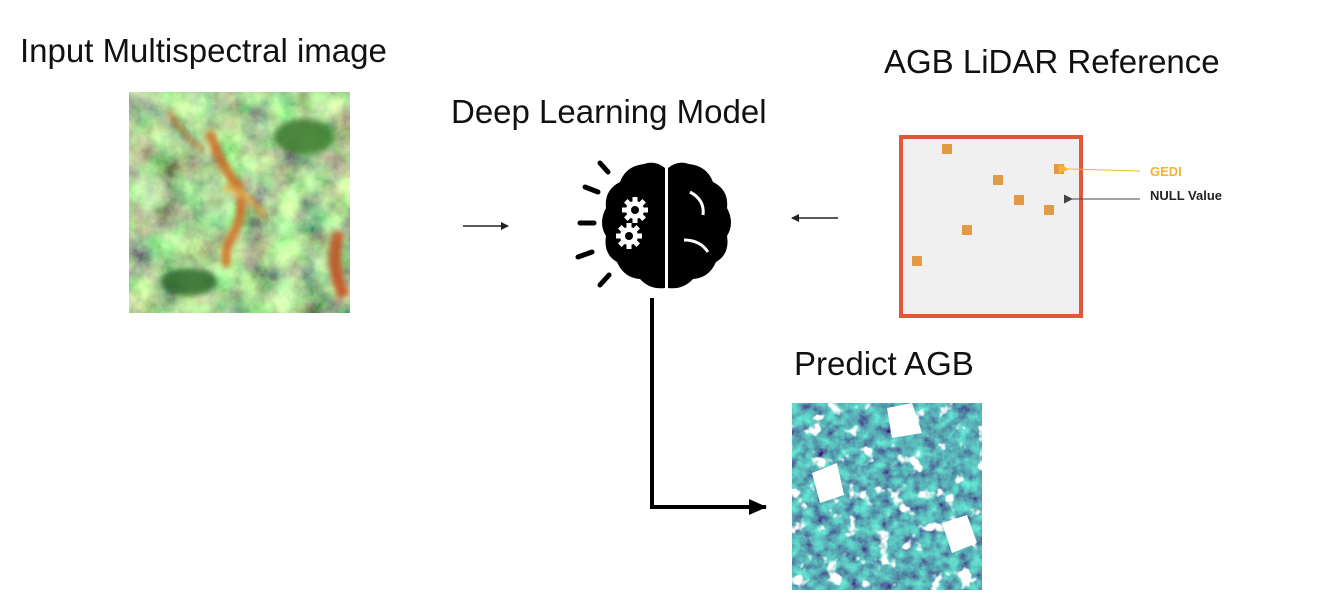 Image resolution: width=1327 pixels, height=614 pixels. What do you see at coordinates (203, 50) in the screenshot?
I see `input-title: Input Multispectral image` at bounding box center [203, 50].